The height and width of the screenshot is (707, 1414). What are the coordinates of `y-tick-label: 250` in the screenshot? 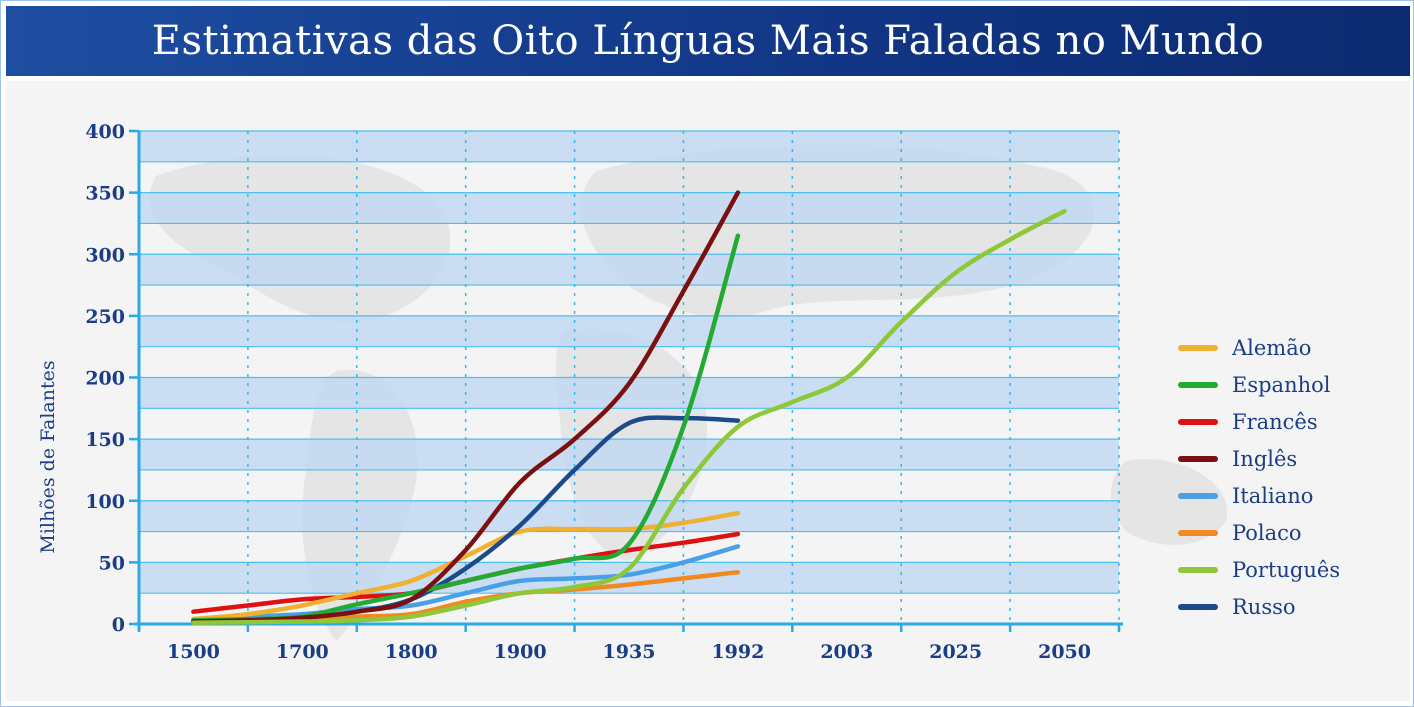 It's located at (105, 317).